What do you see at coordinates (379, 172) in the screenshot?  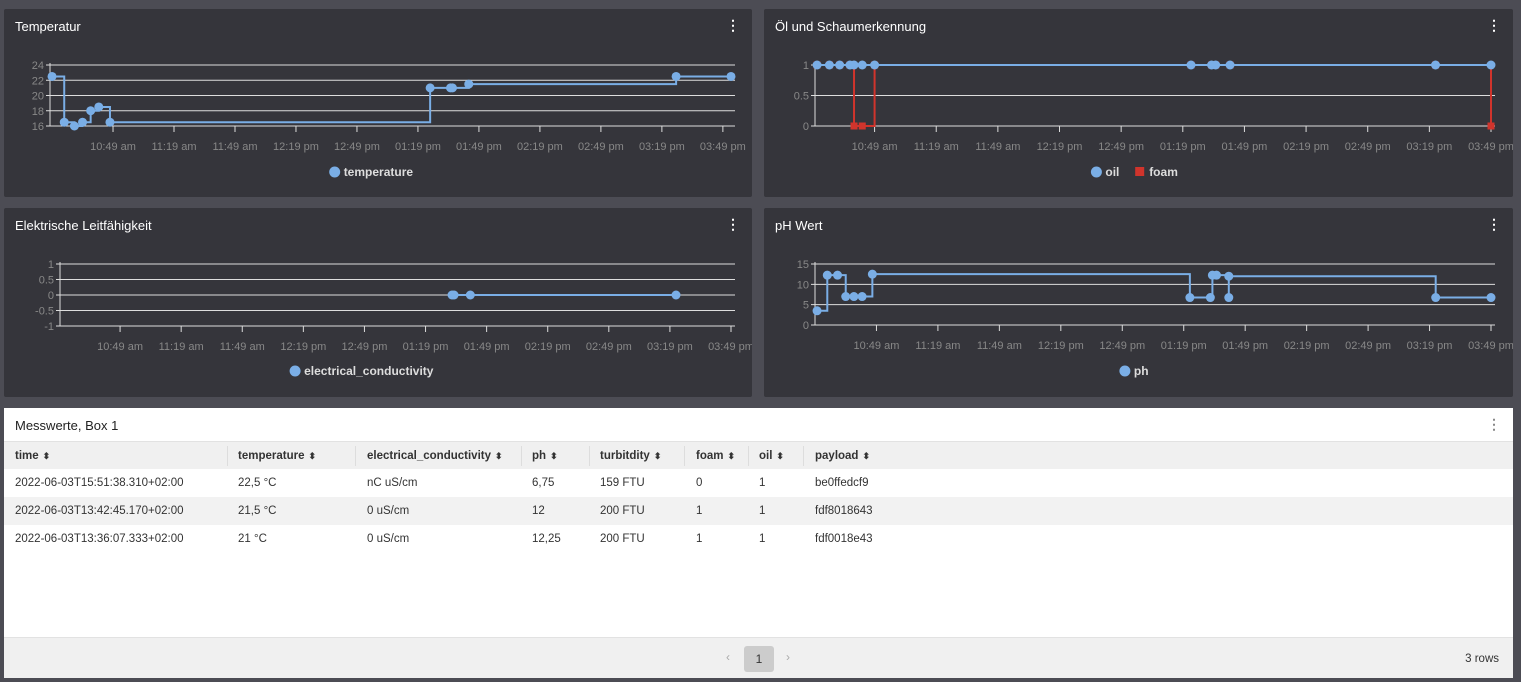 I see `legend-label: temperature` at bounding box center [379, 172].